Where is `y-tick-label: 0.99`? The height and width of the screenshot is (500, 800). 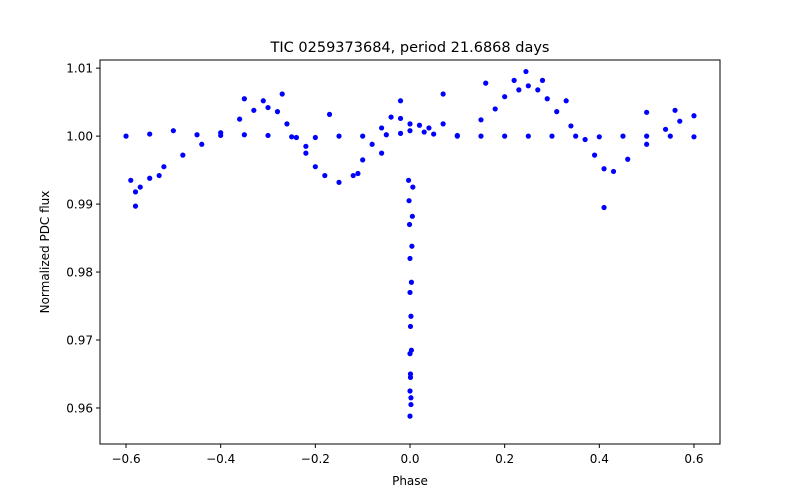
y-tick-label: 0.99 is located at coordinates (79, 205).